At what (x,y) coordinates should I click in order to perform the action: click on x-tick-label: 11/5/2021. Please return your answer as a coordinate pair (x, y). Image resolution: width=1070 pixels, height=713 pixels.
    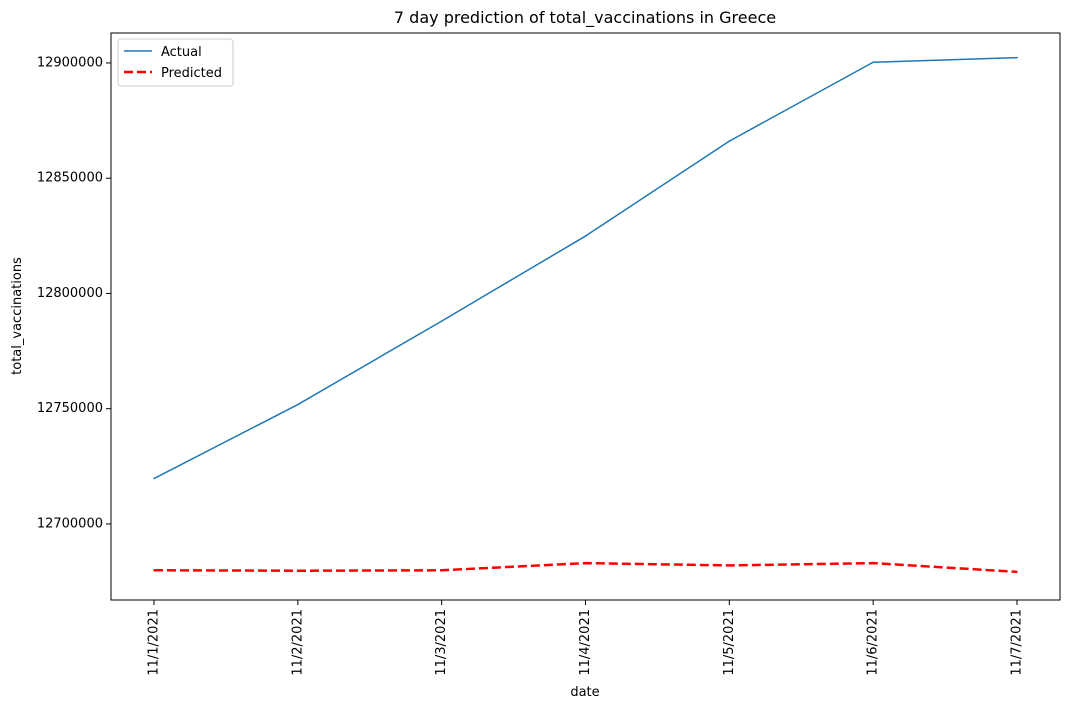
    Looking at the image, I should click on (729, 642).